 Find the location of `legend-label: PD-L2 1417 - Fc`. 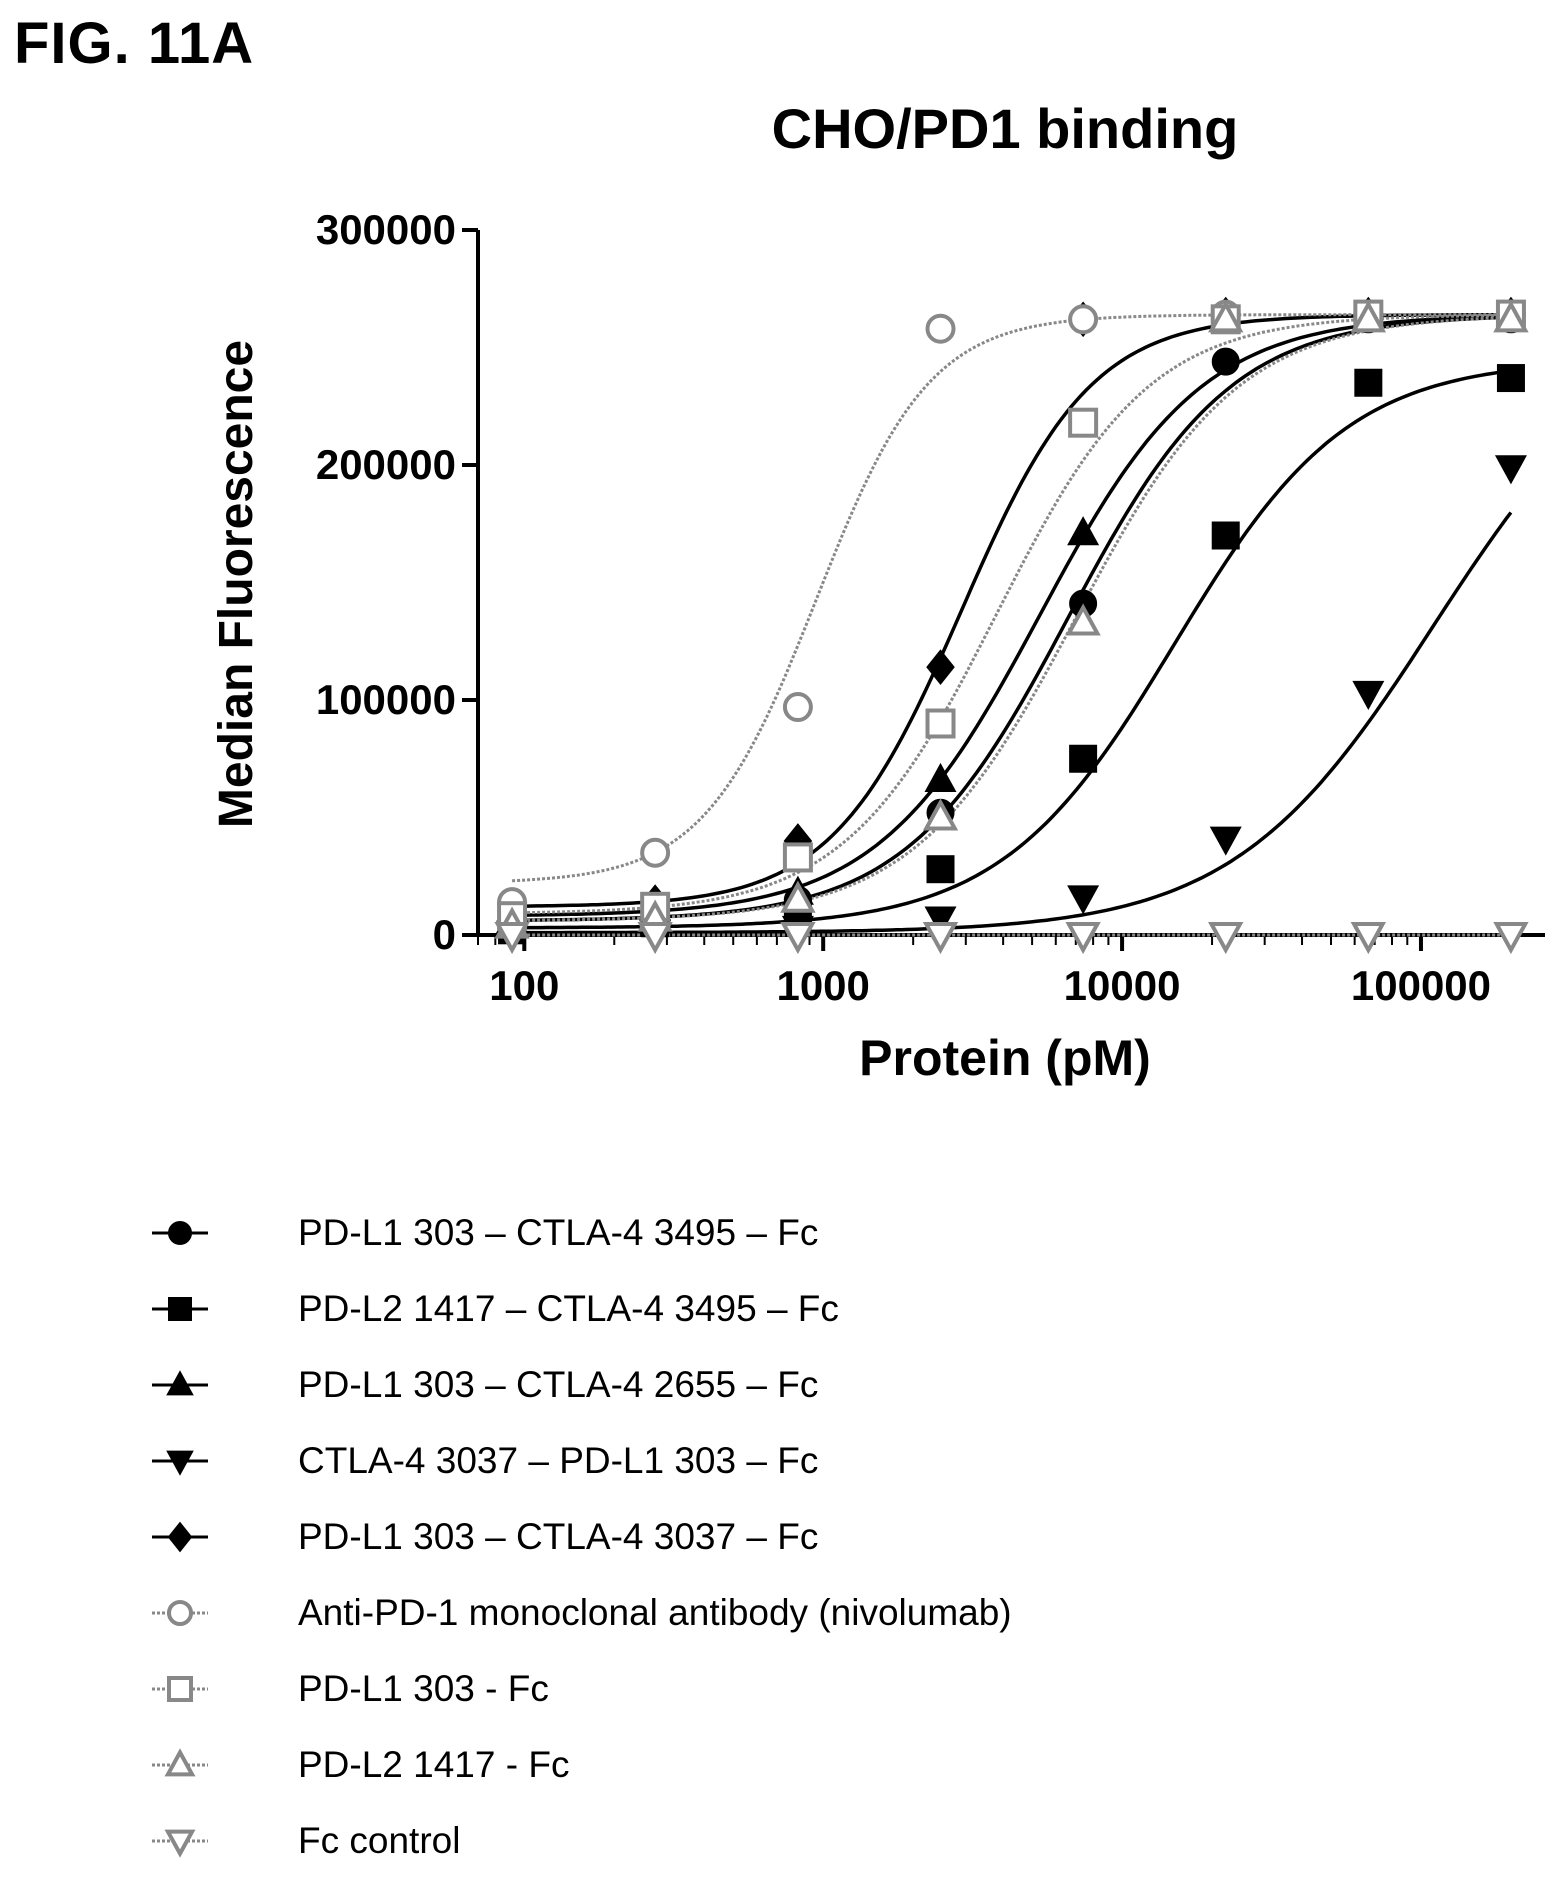

legend-label: PD-L2 1417 - Fc is located at coordinates (434, 1764).